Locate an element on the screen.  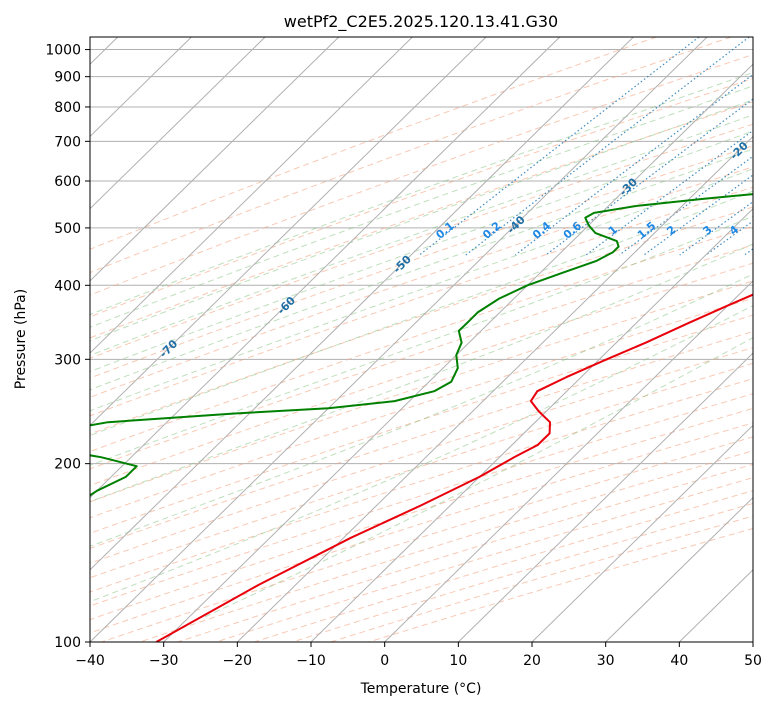
x-tick-label: 40 is located at coordinates (679, 661).